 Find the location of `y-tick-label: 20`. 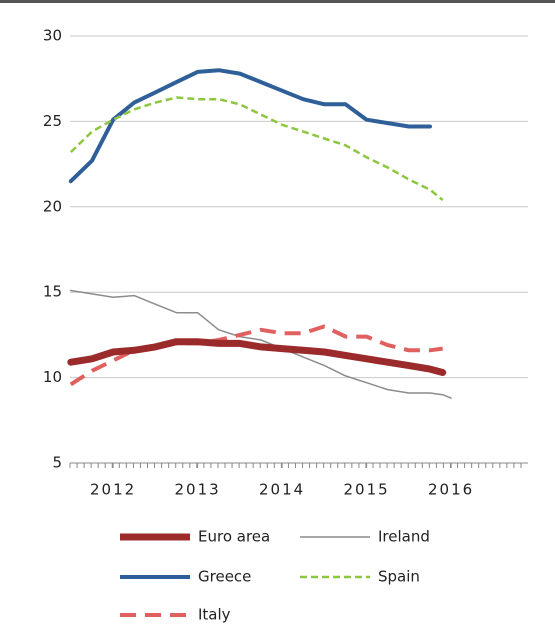

y-tick-label: 20 is located at coordinates (52, 206).